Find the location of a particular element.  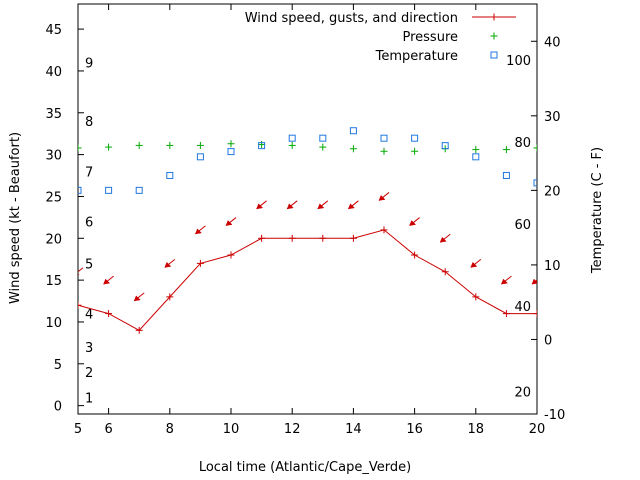

y2-axis-label: Temperature (C - F) is located at coordinates (597, 210).